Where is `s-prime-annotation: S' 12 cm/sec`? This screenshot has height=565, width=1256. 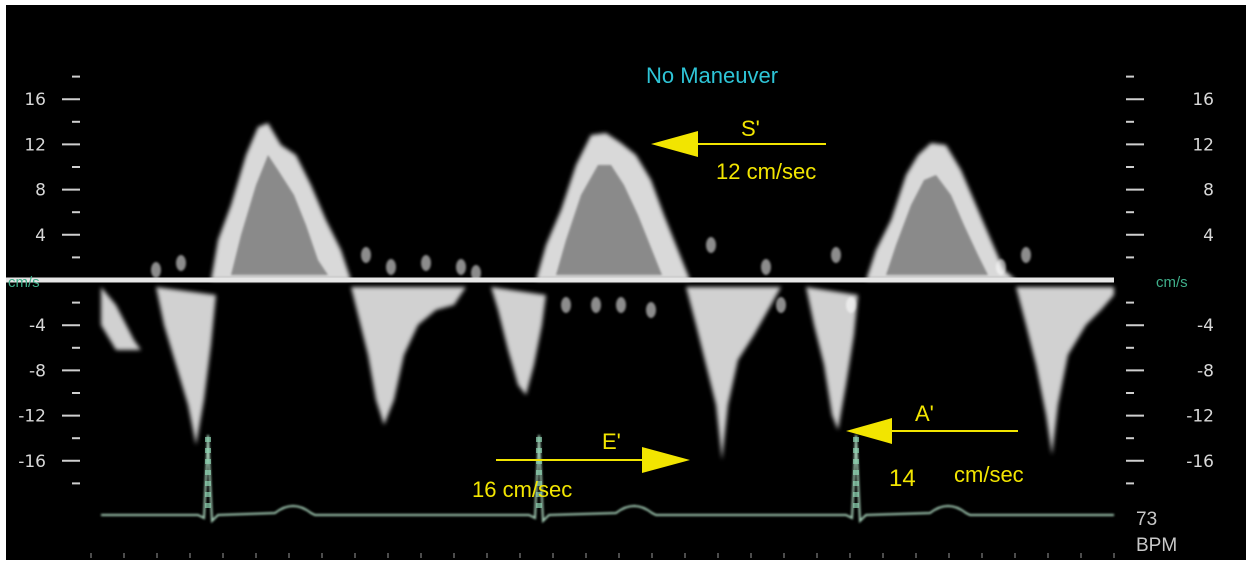
s-prime-annotation: S' 12 cm/sec is located at coordinates (738, 150).